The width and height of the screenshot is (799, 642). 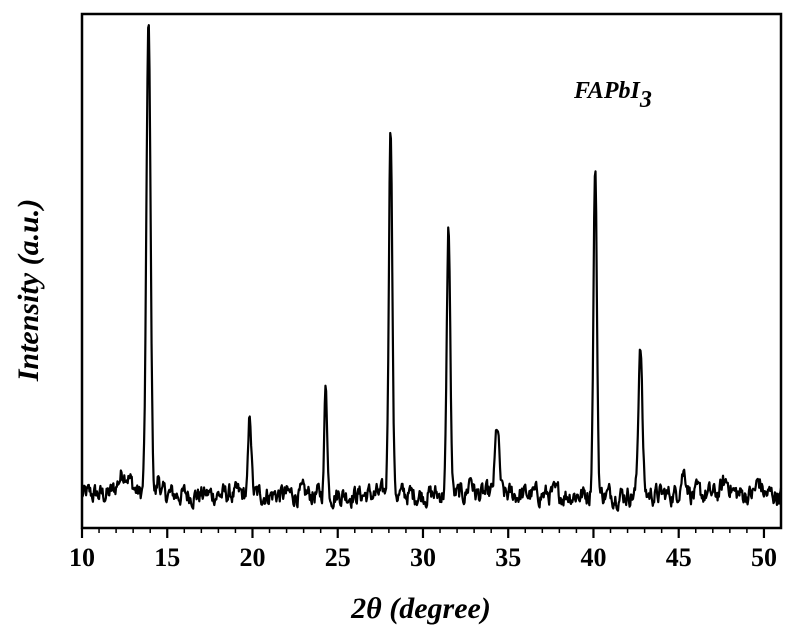 What do you see at coordinates (645, 100) in the screenshot?
I see `sample-label-subscript: 3` at bounding box center [645, 100].